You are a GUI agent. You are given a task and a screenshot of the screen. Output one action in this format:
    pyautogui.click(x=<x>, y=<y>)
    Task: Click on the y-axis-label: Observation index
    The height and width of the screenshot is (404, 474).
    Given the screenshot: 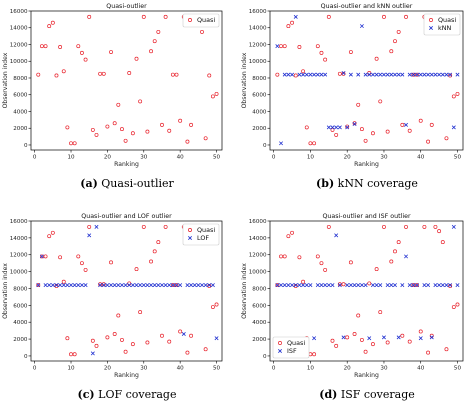 What is the action you would take?
    pyautogui.click(x=5, y=80)
    